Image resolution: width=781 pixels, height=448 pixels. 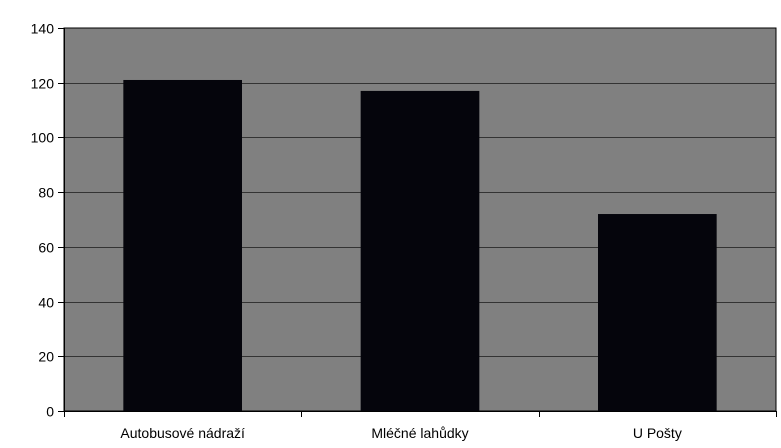 What do you see at coordinates (43, 220) in the screenshot?
I see `y-axis-tick-labels: 0 20 40 60 80 100 120 140` at bounding box center [43, 220].